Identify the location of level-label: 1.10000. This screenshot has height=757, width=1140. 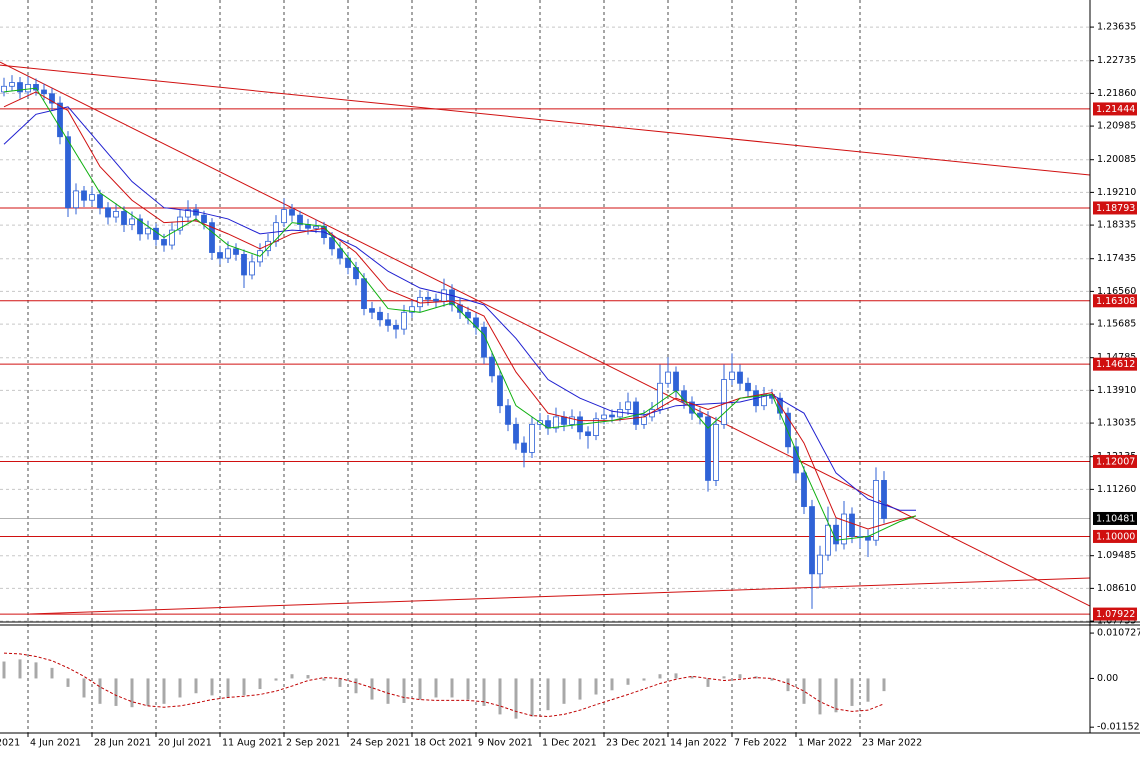
(1115, 536).